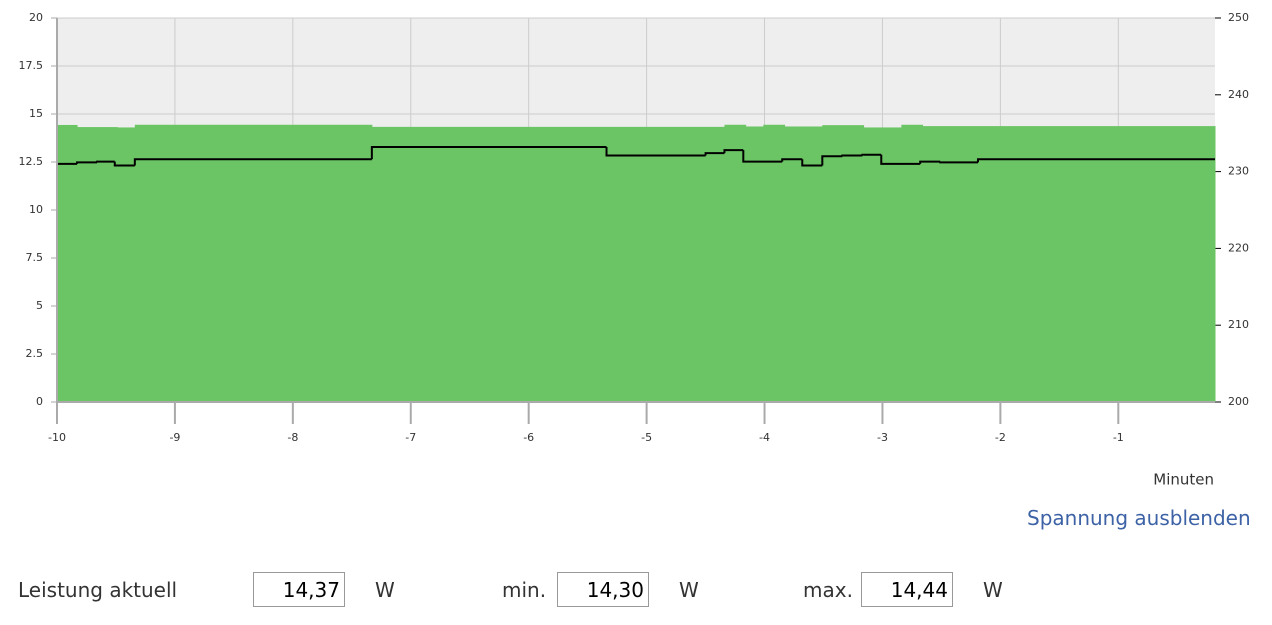  Describe the element at coordinates (828, 590) in the screenshot. I see `reading-label: max.` at that location.